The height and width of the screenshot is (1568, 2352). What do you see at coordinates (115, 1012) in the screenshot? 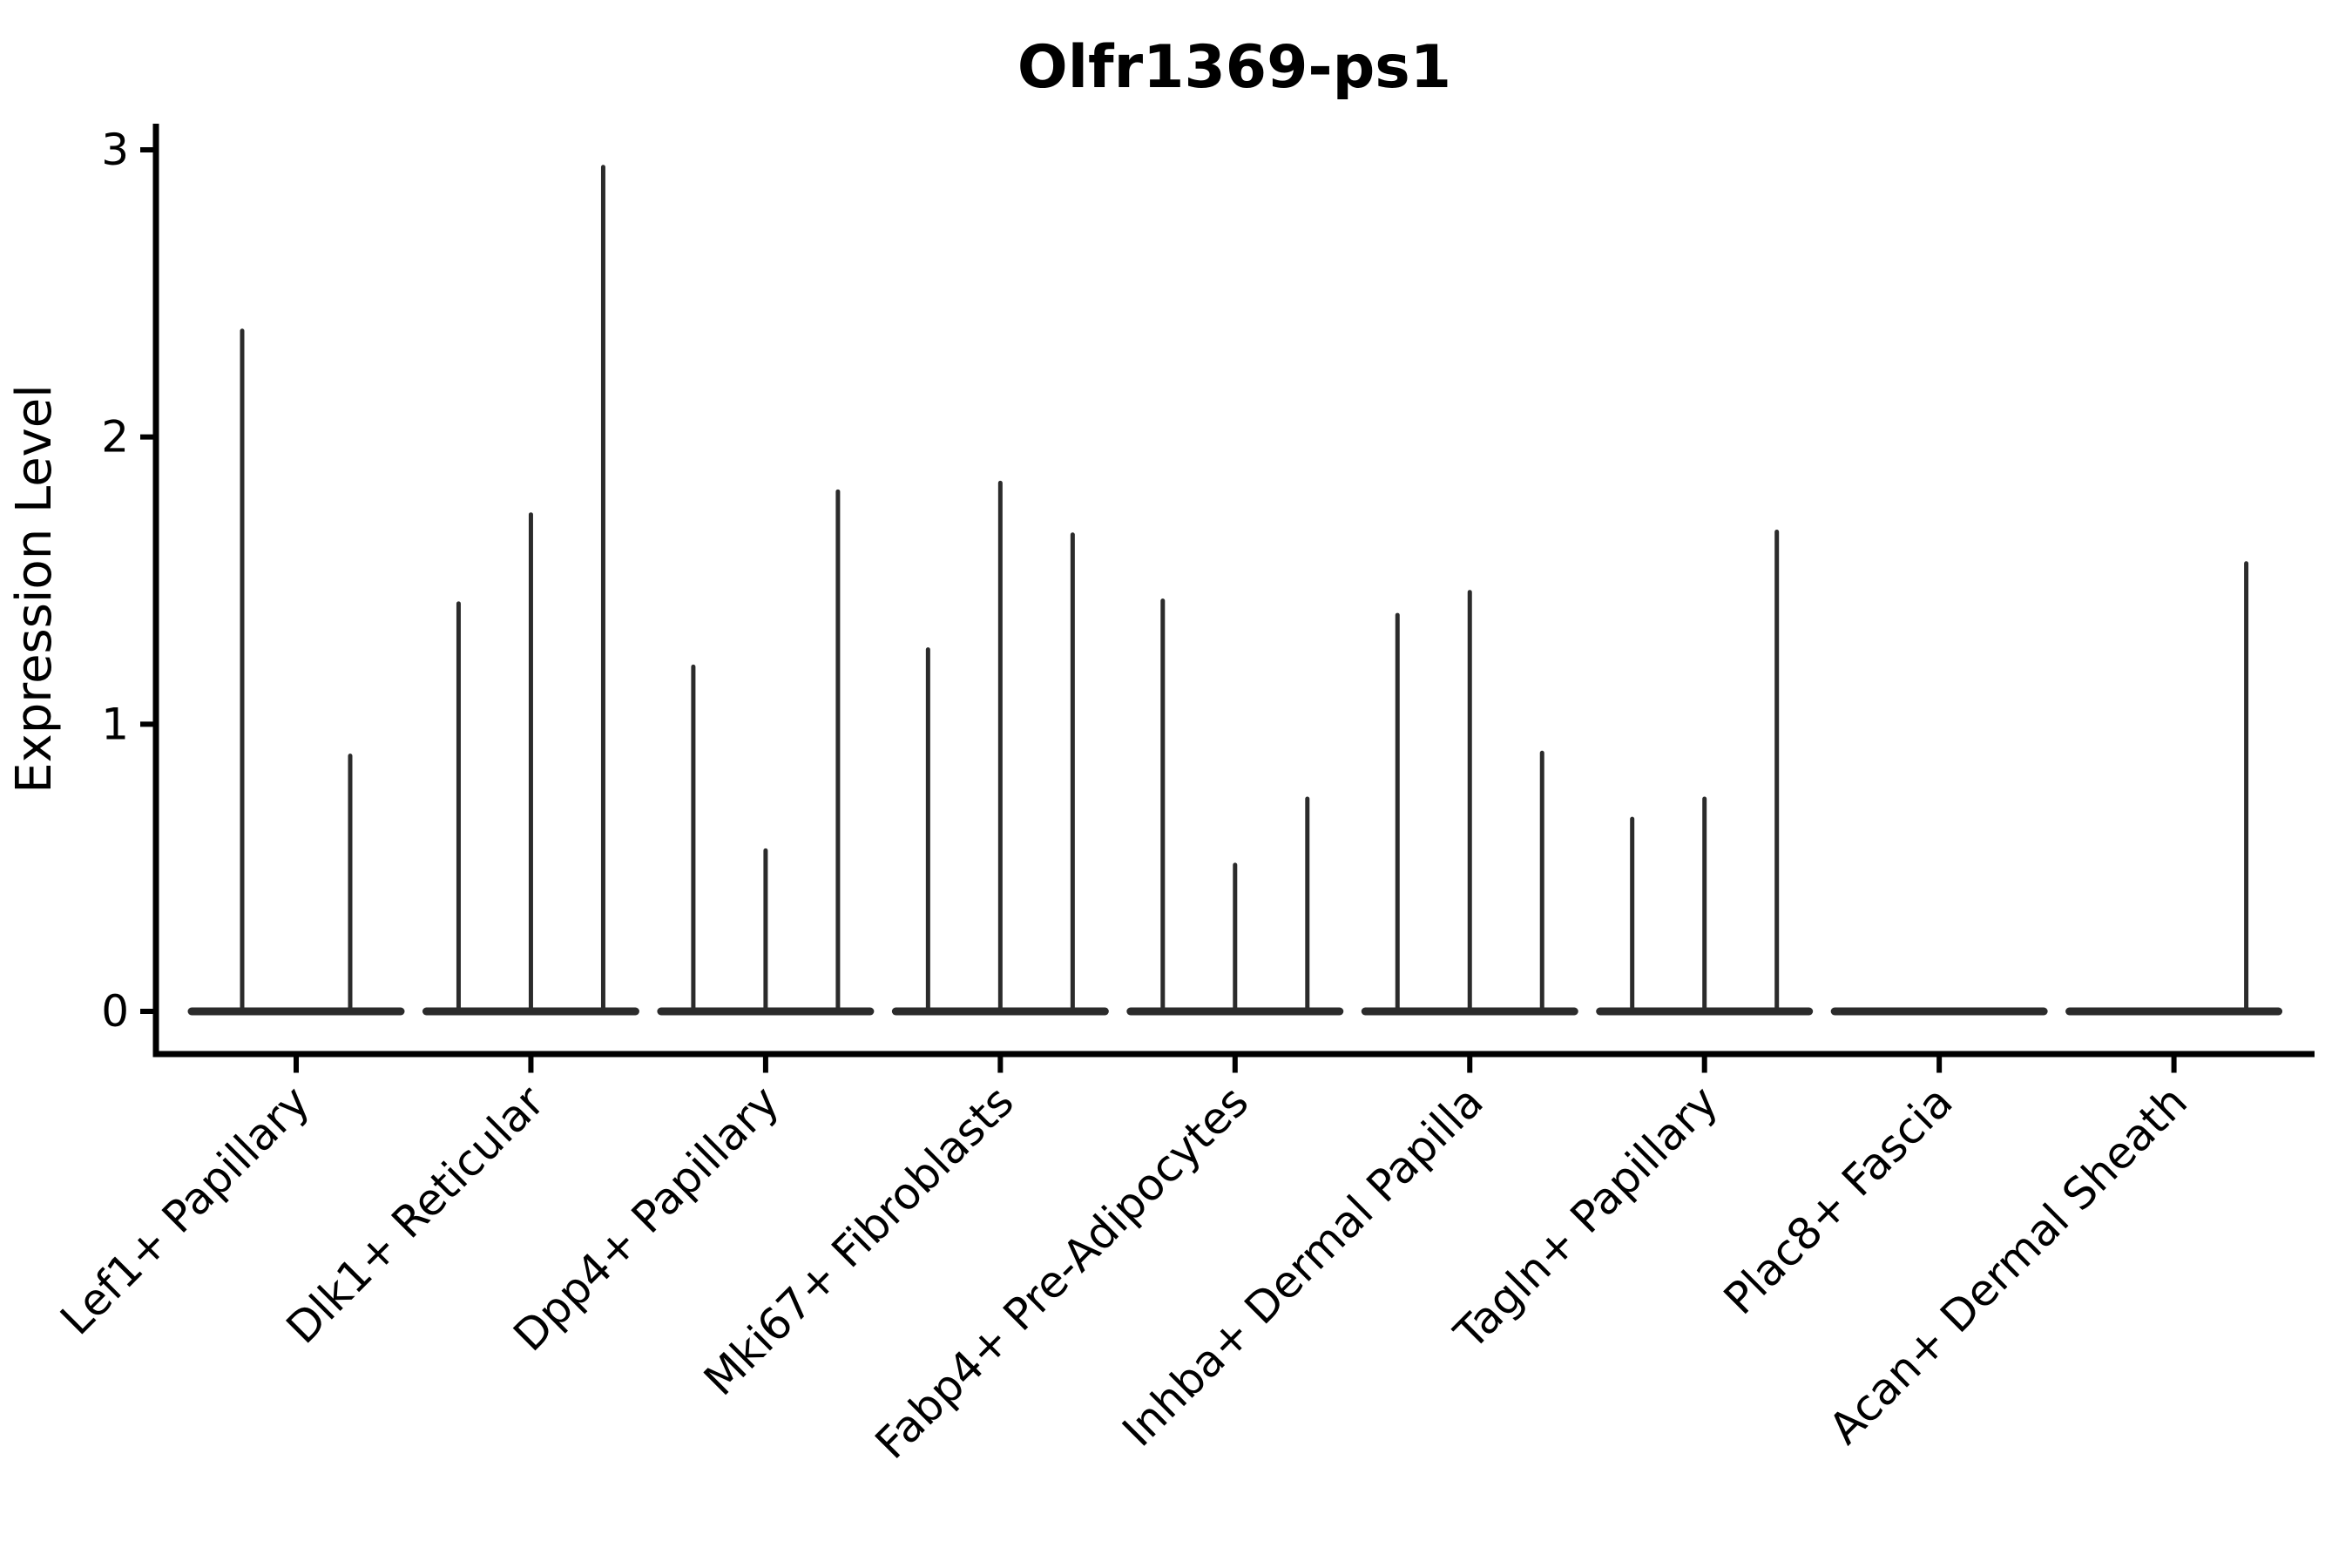
I see `y-tick-label: 0` at bounding box center [115, 1012].